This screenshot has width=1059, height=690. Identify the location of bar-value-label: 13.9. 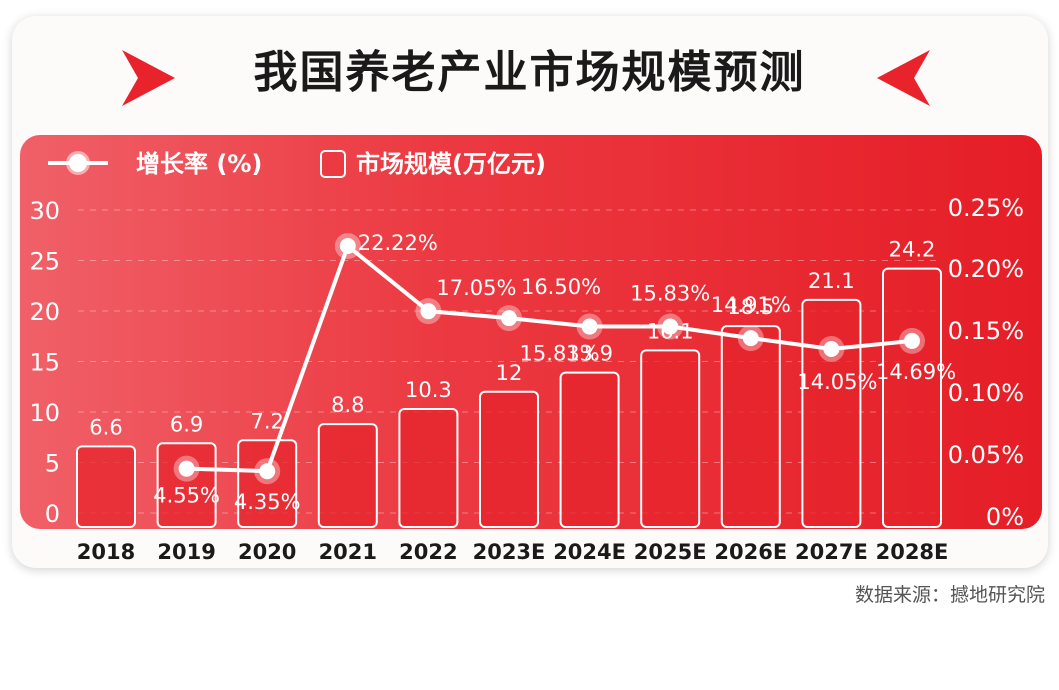
(589, 354).